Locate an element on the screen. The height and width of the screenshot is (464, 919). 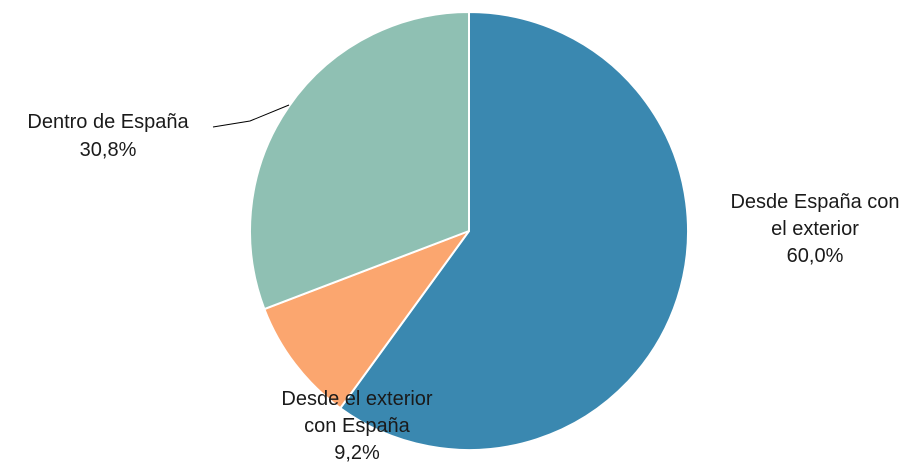
slice-1-label-line-2: con España is located at coordinates (357, 426).